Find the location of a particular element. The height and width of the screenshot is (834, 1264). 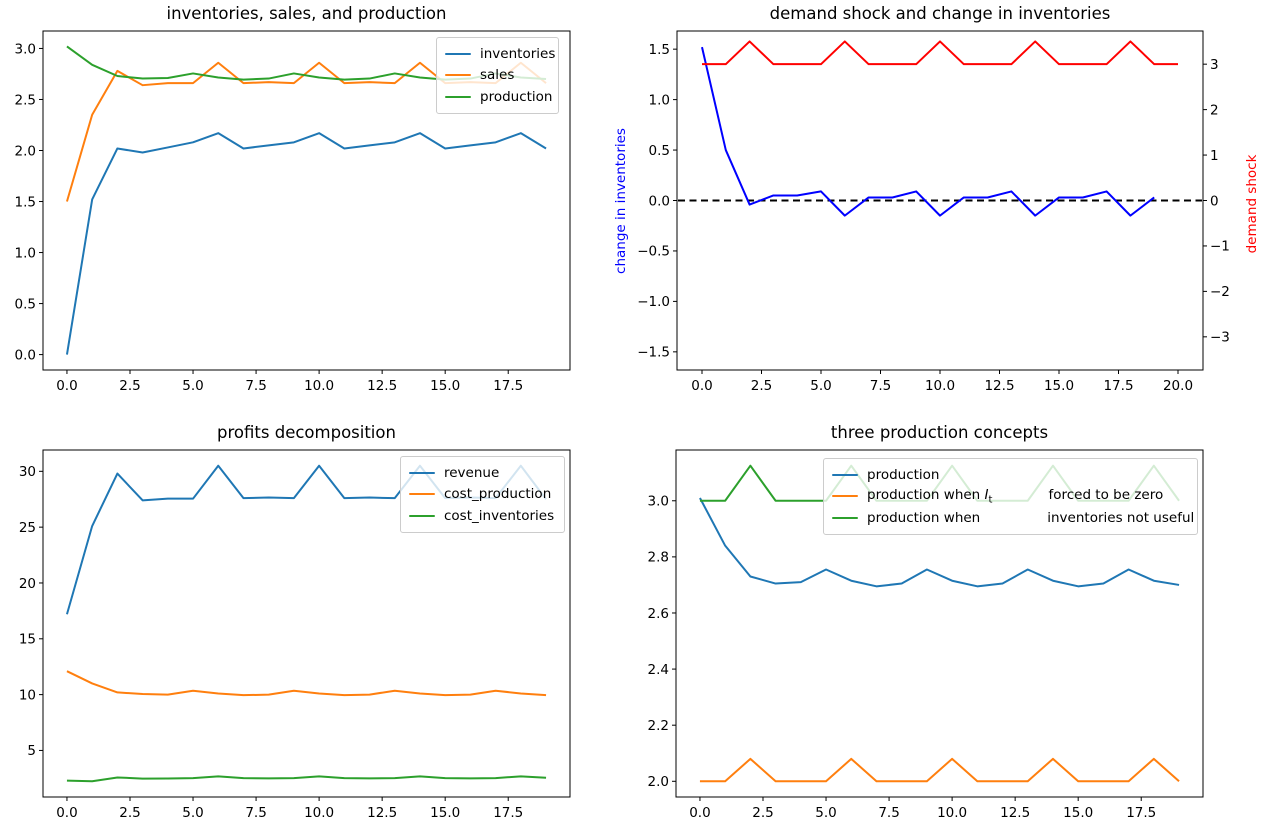

plot-line-demand-shock is located at coordinates (940, 53).